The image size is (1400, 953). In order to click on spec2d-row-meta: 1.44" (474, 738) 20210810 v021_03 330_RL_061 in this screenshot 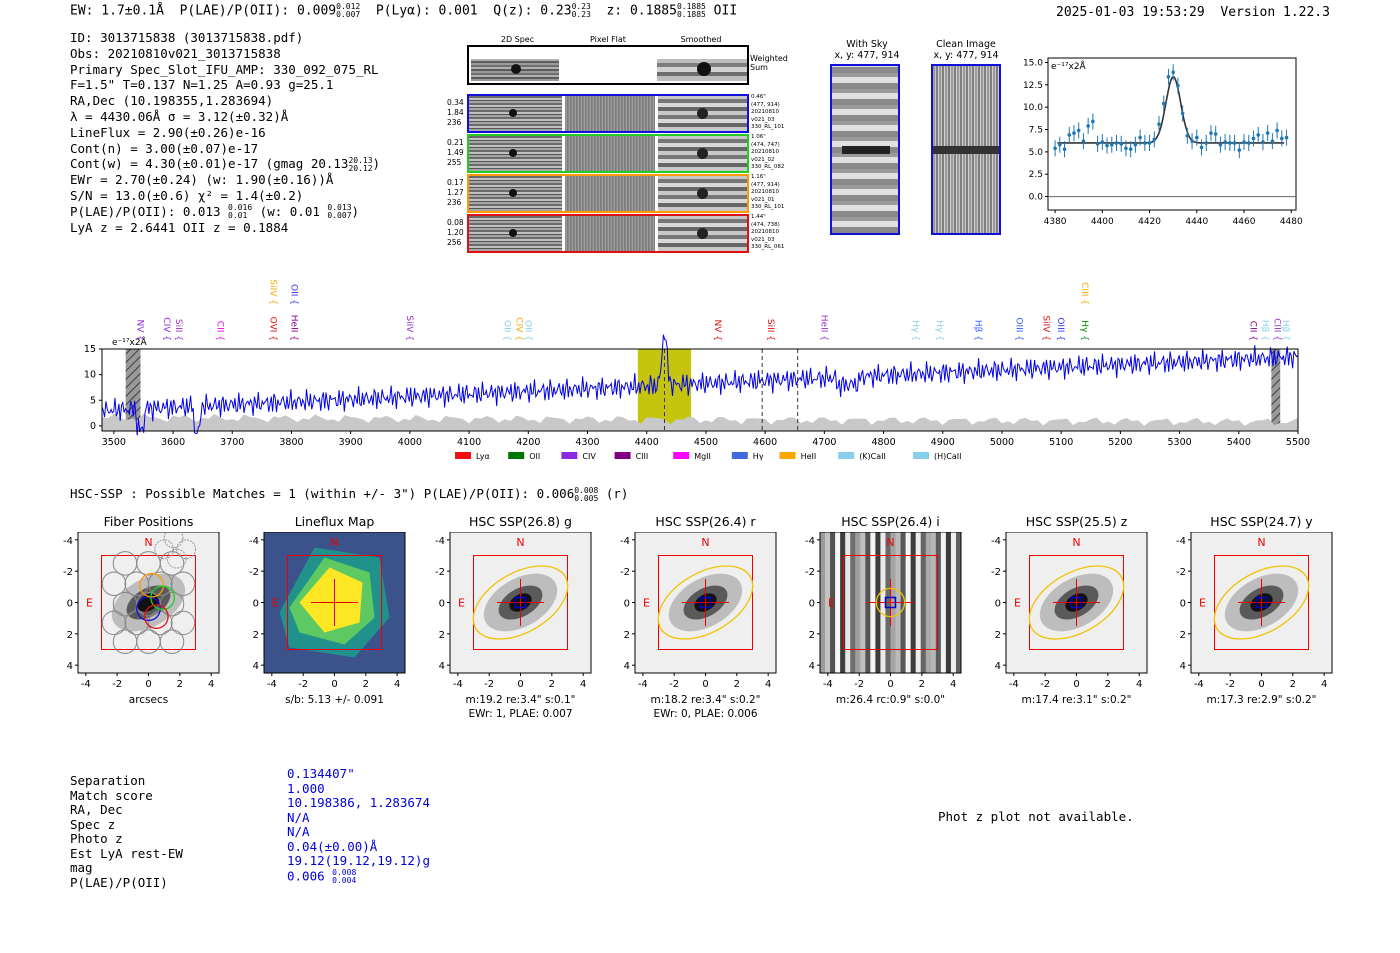, I will do `click(767, 233)`.